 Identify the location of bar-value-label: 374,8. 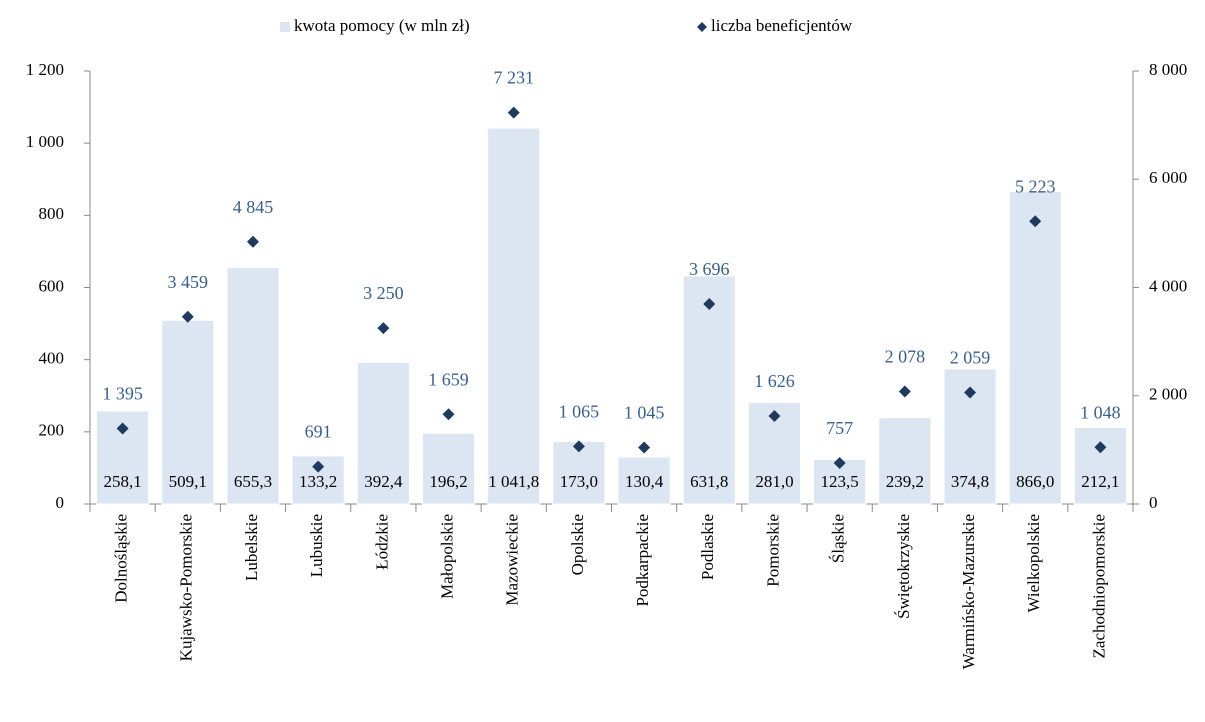
(970, 481).